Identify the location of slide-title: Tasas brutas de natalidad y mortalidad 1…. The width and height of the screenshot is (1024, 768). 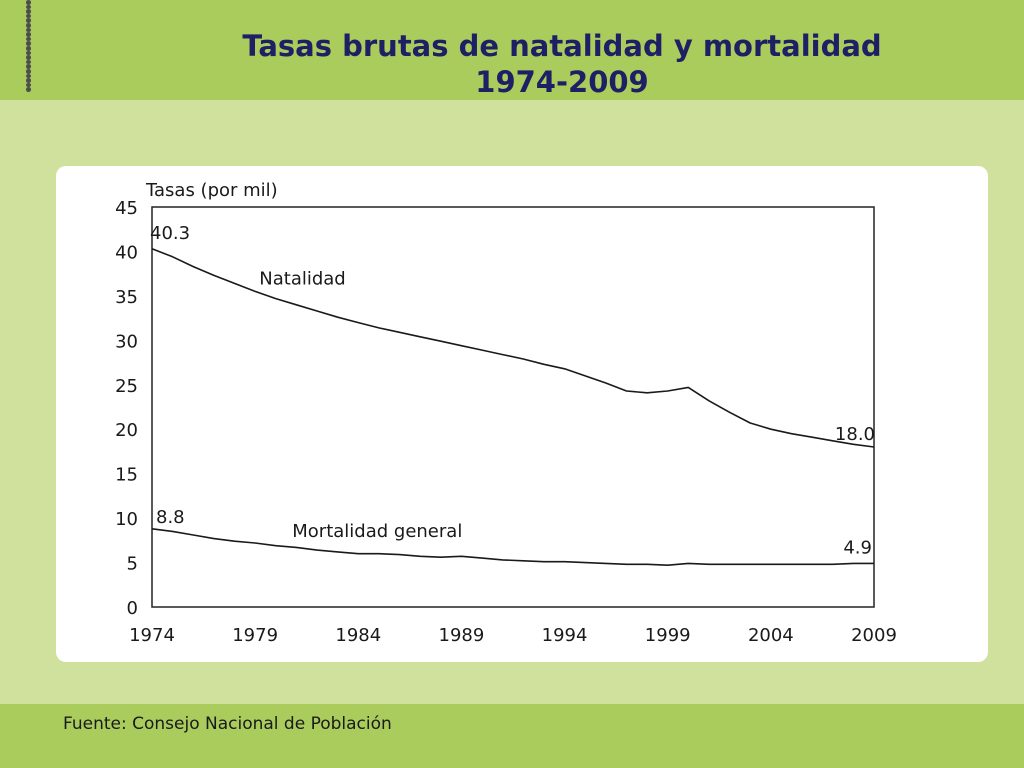
(512, 64).